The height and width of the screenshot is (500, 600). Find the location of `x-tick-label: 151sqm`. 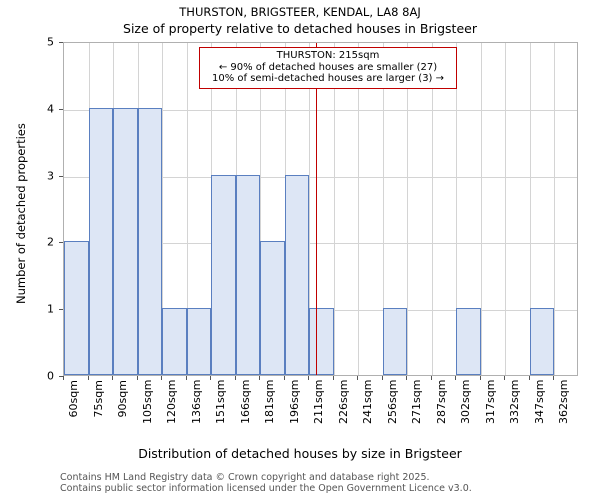

x-tick-label: 151sqm is located at coordinates (221, 401).